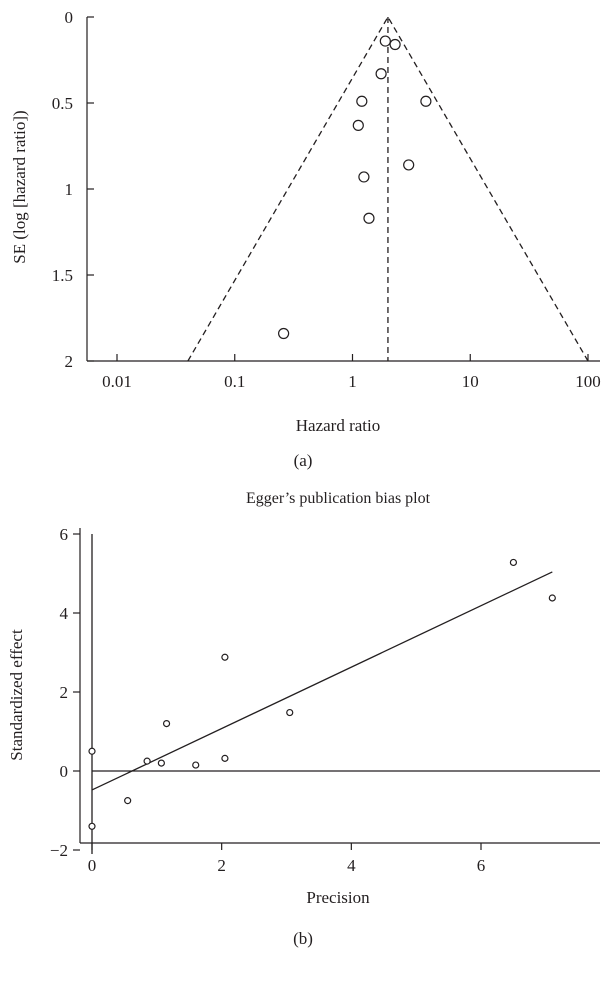  I want to click on funnel-x-tick-label: 100, so click(588, 381).